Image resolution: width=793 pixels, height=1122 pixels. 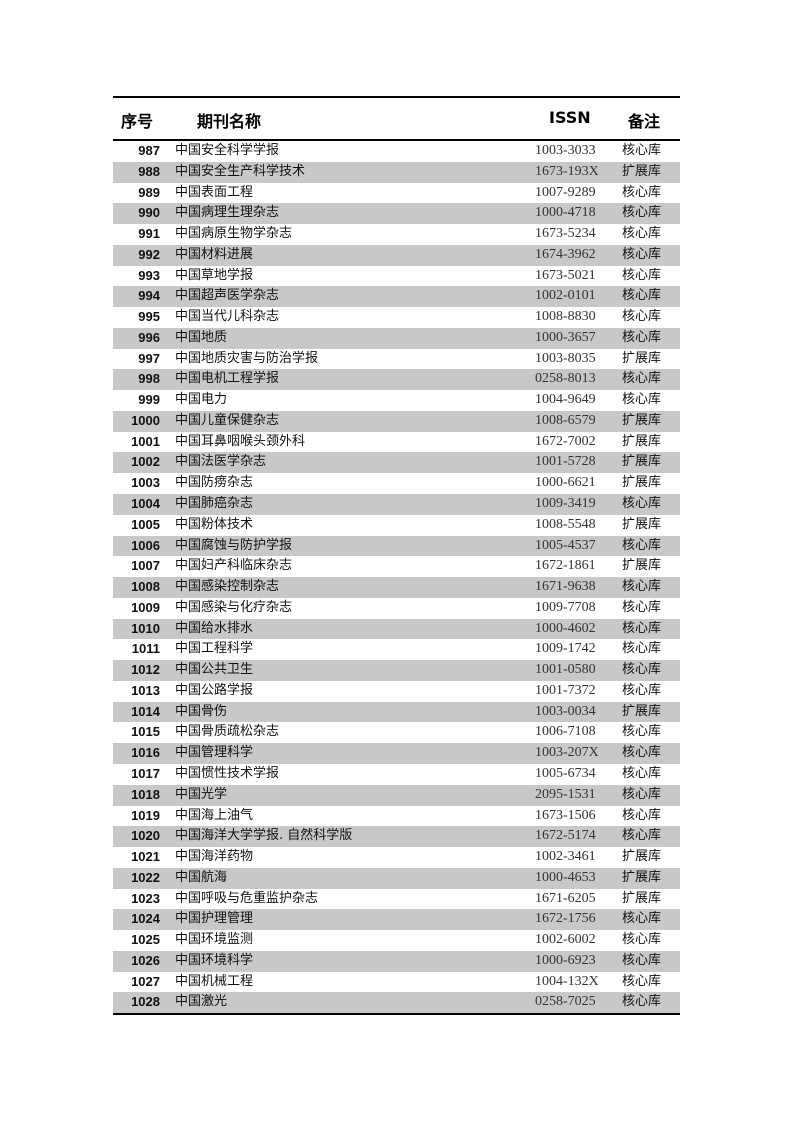 I want to click on header-name: 期刊名称, so click(x=229, y=121).